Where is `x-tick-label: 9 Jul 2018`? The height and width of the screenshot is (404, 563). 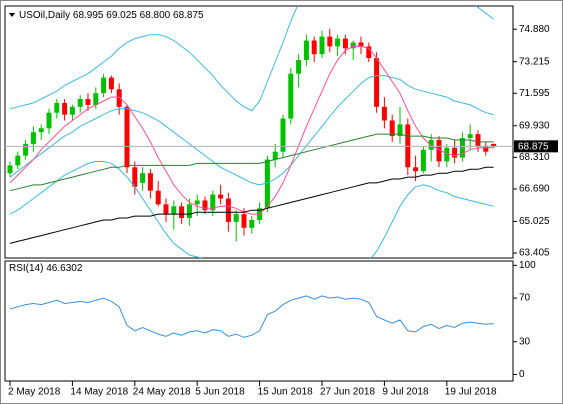
x-tick-label: 9 Jul 2018 is located at coordinates (405, 392).